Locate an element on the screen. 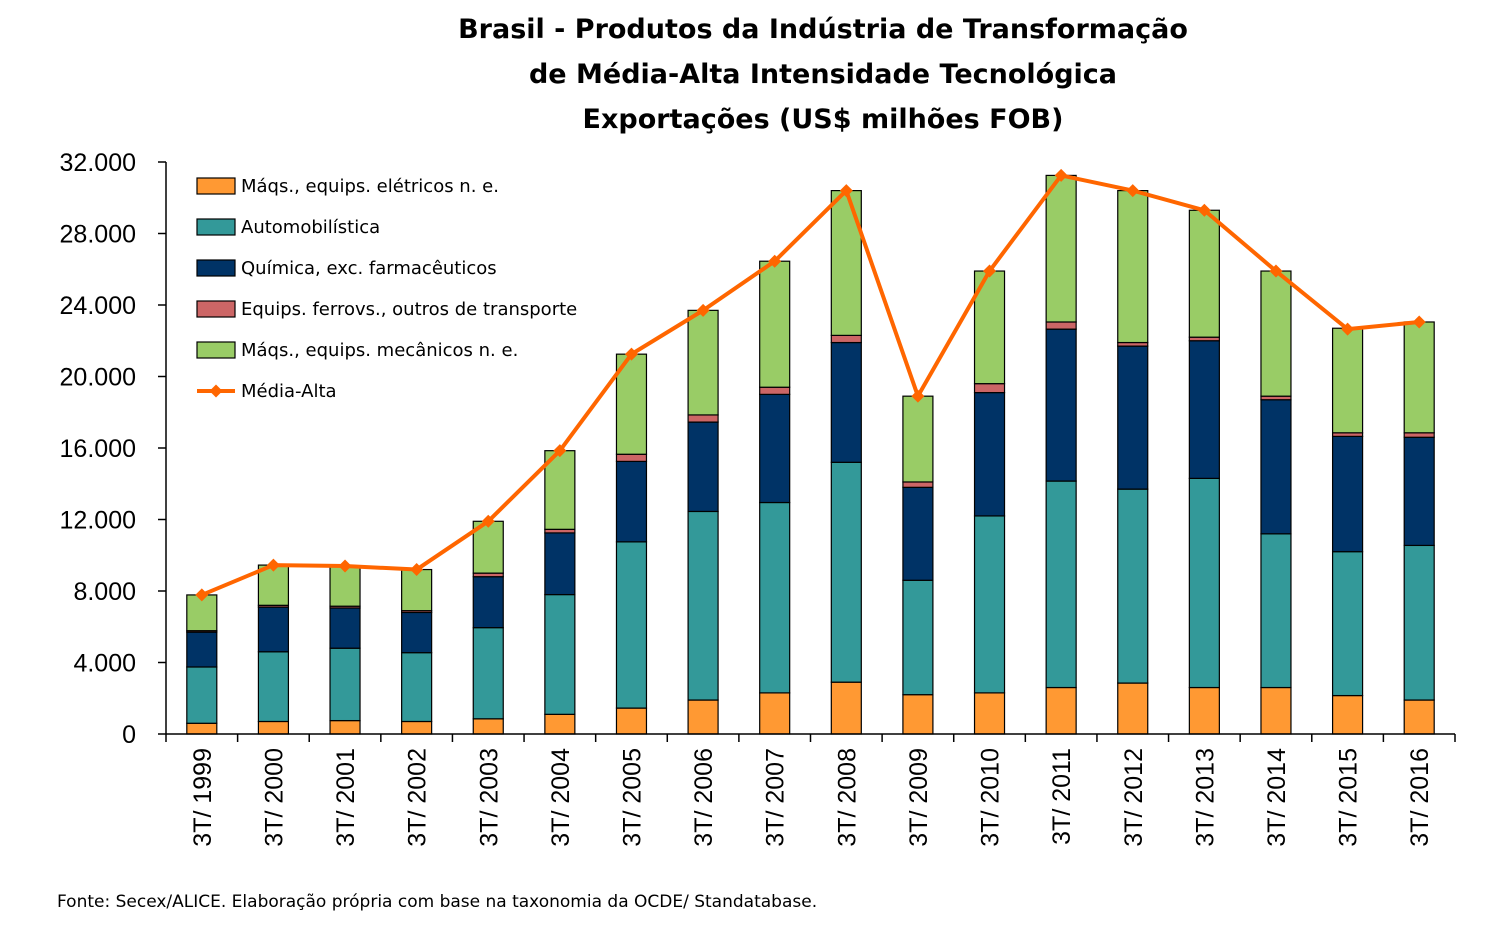  y-tick-label-8: 32.000 is located at coordinates (98, 163).